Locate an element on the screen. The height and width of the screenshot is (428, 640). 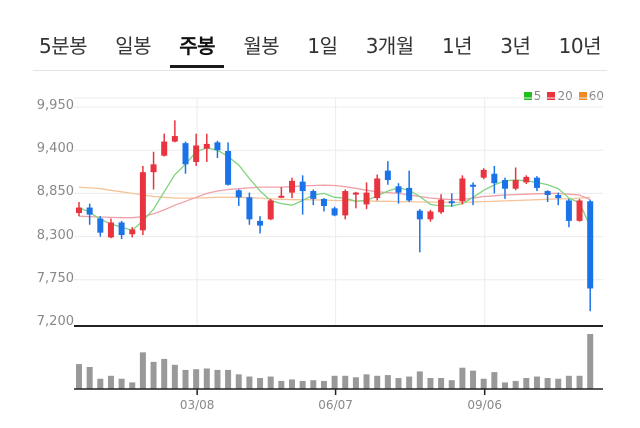
y-tick-label: 9,950 is located at coordinates (55, 105).